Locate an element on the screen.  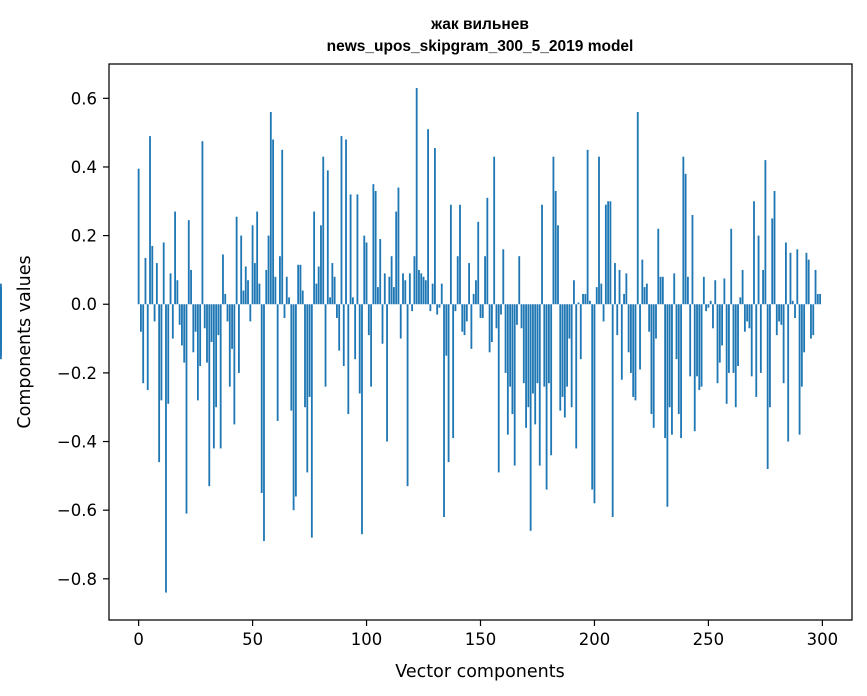
y-tick-label: 0.0 is located at coordinates (84, 304).